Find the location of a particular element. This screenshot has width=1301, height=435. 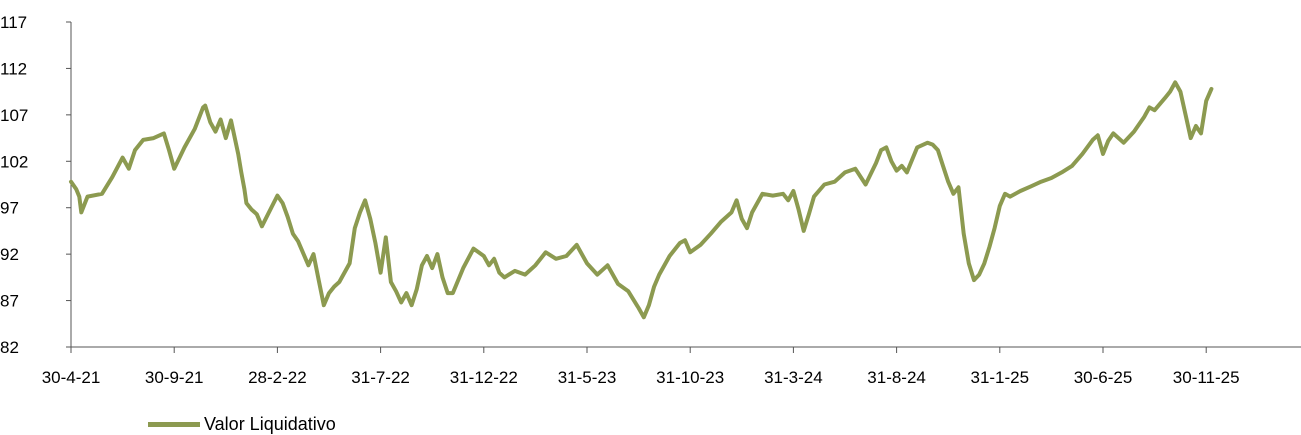

y-tick-label: 112 is located at coordinates (13, 68).